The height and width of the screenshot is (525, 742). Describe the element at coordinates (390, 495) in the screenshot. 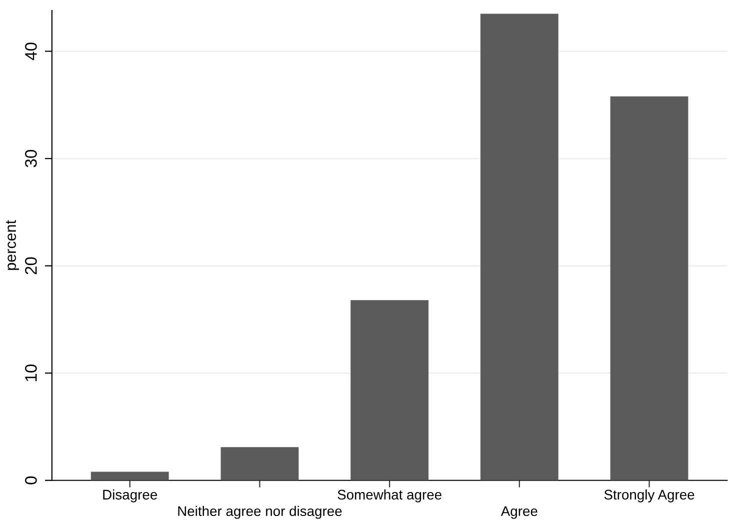

I see `x-tick-label: Somewhat agree` at that location.